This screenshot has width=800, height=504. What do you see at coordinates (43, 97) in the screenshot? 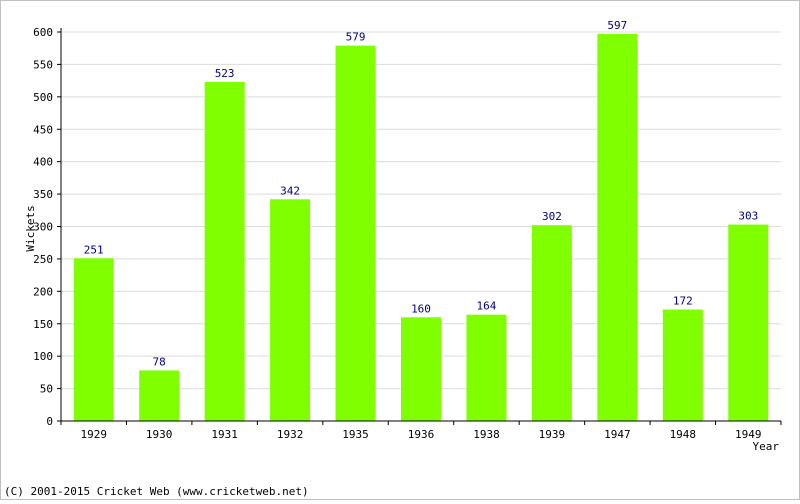
I see `y-tick-label: 500` at bounding box center [43, 97].